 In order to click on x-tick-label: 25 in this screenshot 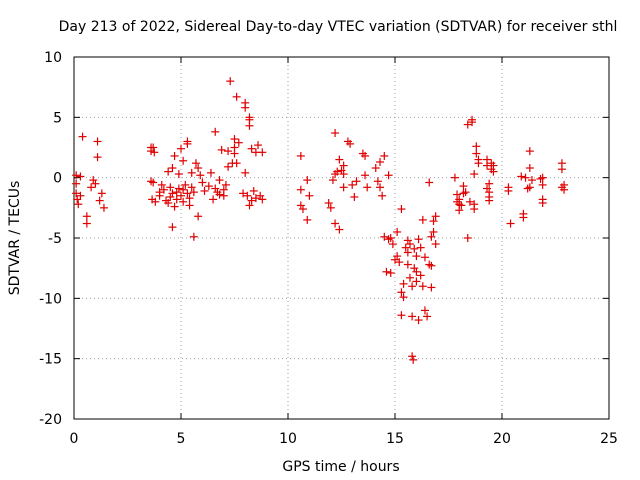, I will do `click(609, 439)`.